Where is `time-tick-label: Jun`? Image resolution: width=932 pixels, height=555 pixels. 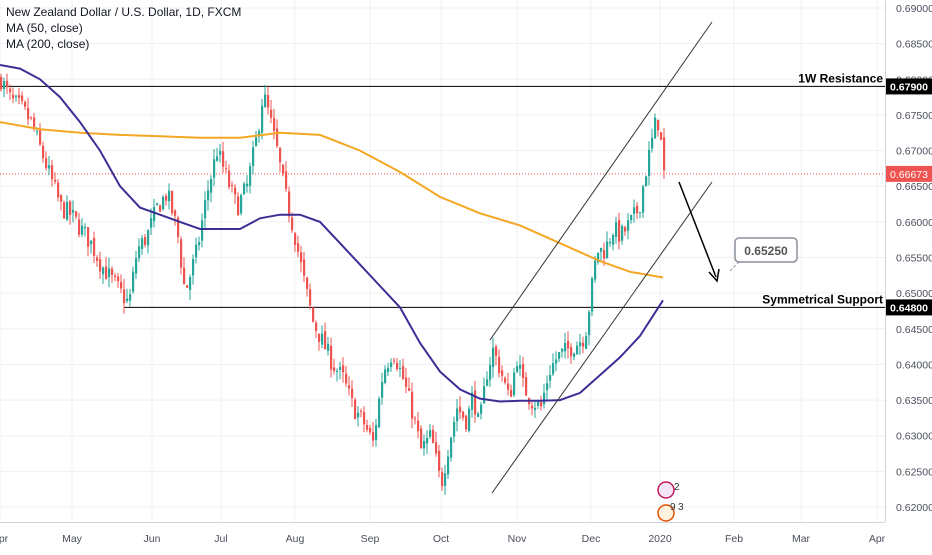 time-tick-label: Jun is located at coordinates (152, 539).